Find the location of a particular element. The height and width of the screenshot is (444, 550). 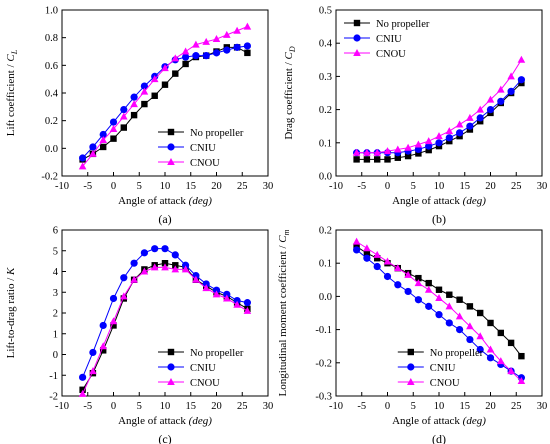

y-tick-label: 6 is located at coordinates (55, 231).